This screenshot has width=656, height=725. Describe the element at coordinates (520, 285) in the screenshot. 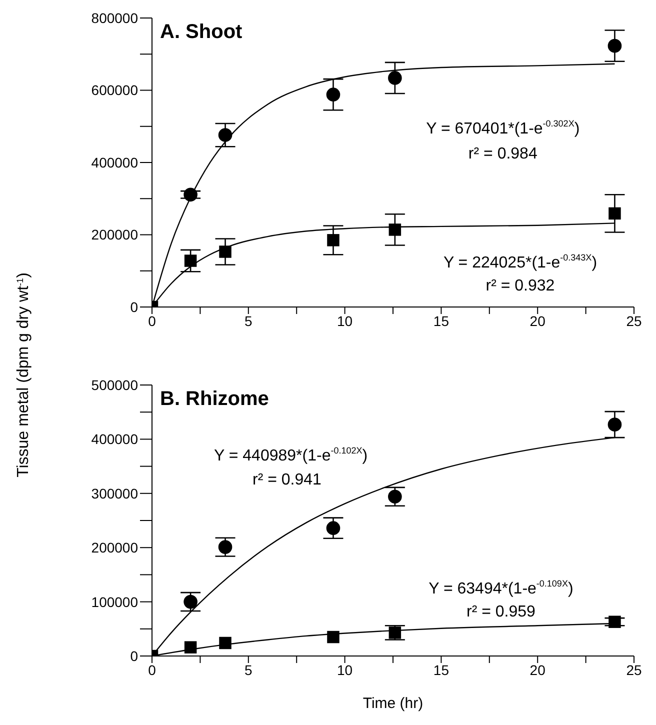

I see `annotation: r² = 0.932` at that location.